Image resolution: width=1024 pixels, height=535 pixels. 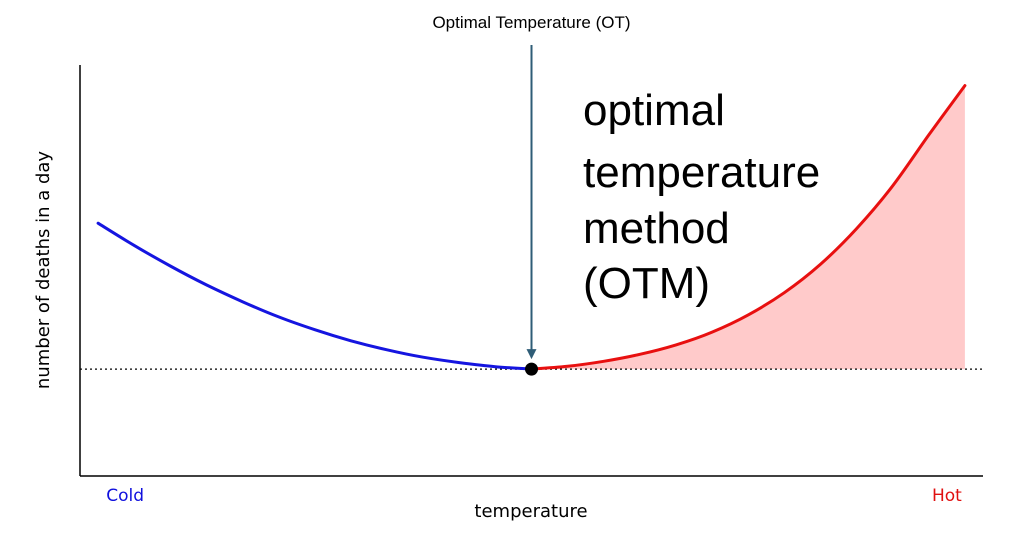 What do you see at coordinates (646, 283) in the screenshot?
I see `overlay-text-line-4: (OTM)` at bounding box center [646, 283].